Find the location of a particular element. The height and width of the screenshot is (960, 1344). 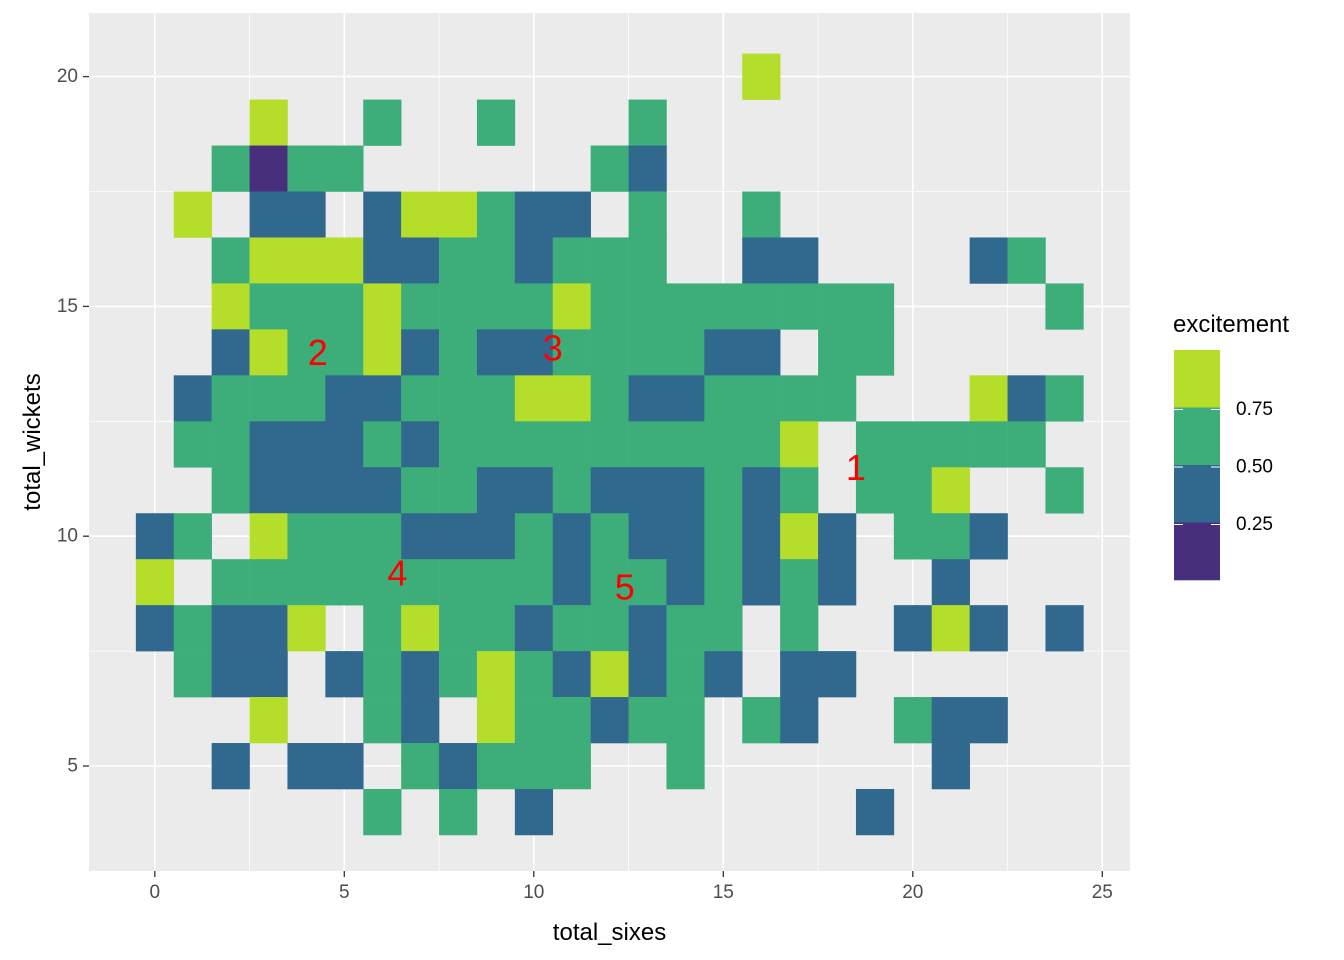

legend-label: 0.50 is located at coordinates (1254, 467).